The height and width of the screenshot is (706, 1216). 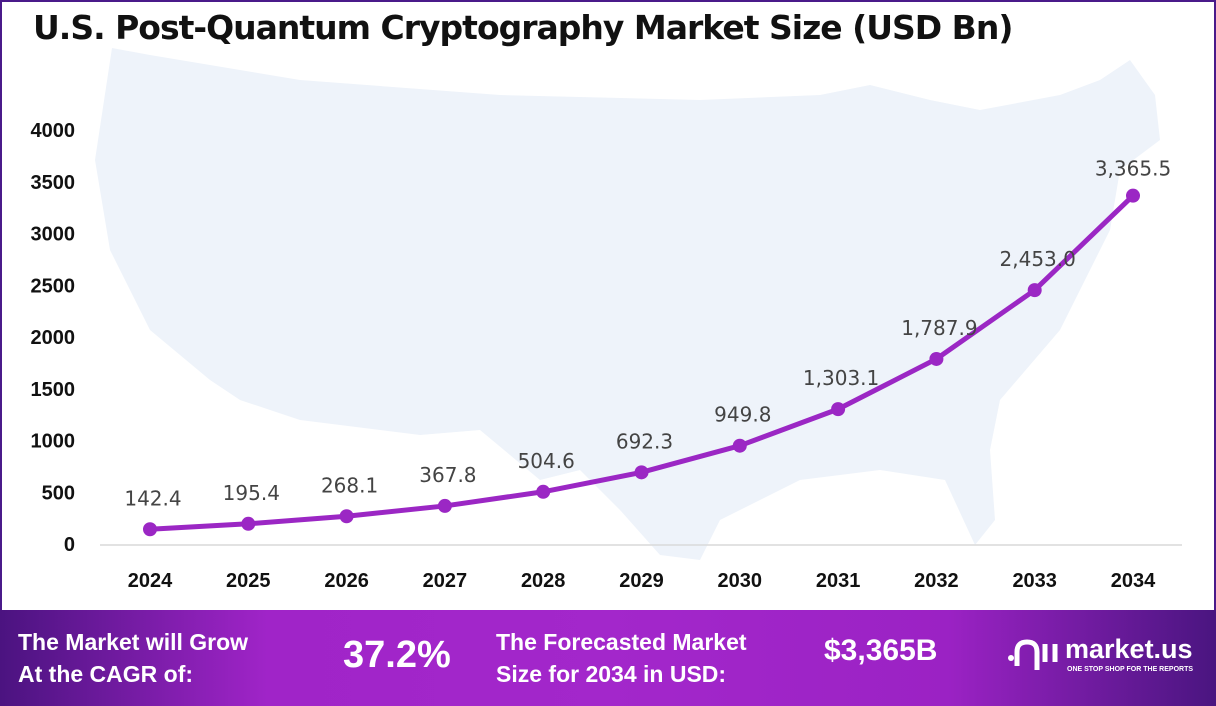 What do you see at coordinates (621, 642) in the screenshot?
I see `forecast-label-line1: The Forecasted Market` at bounding box center [621, 642].